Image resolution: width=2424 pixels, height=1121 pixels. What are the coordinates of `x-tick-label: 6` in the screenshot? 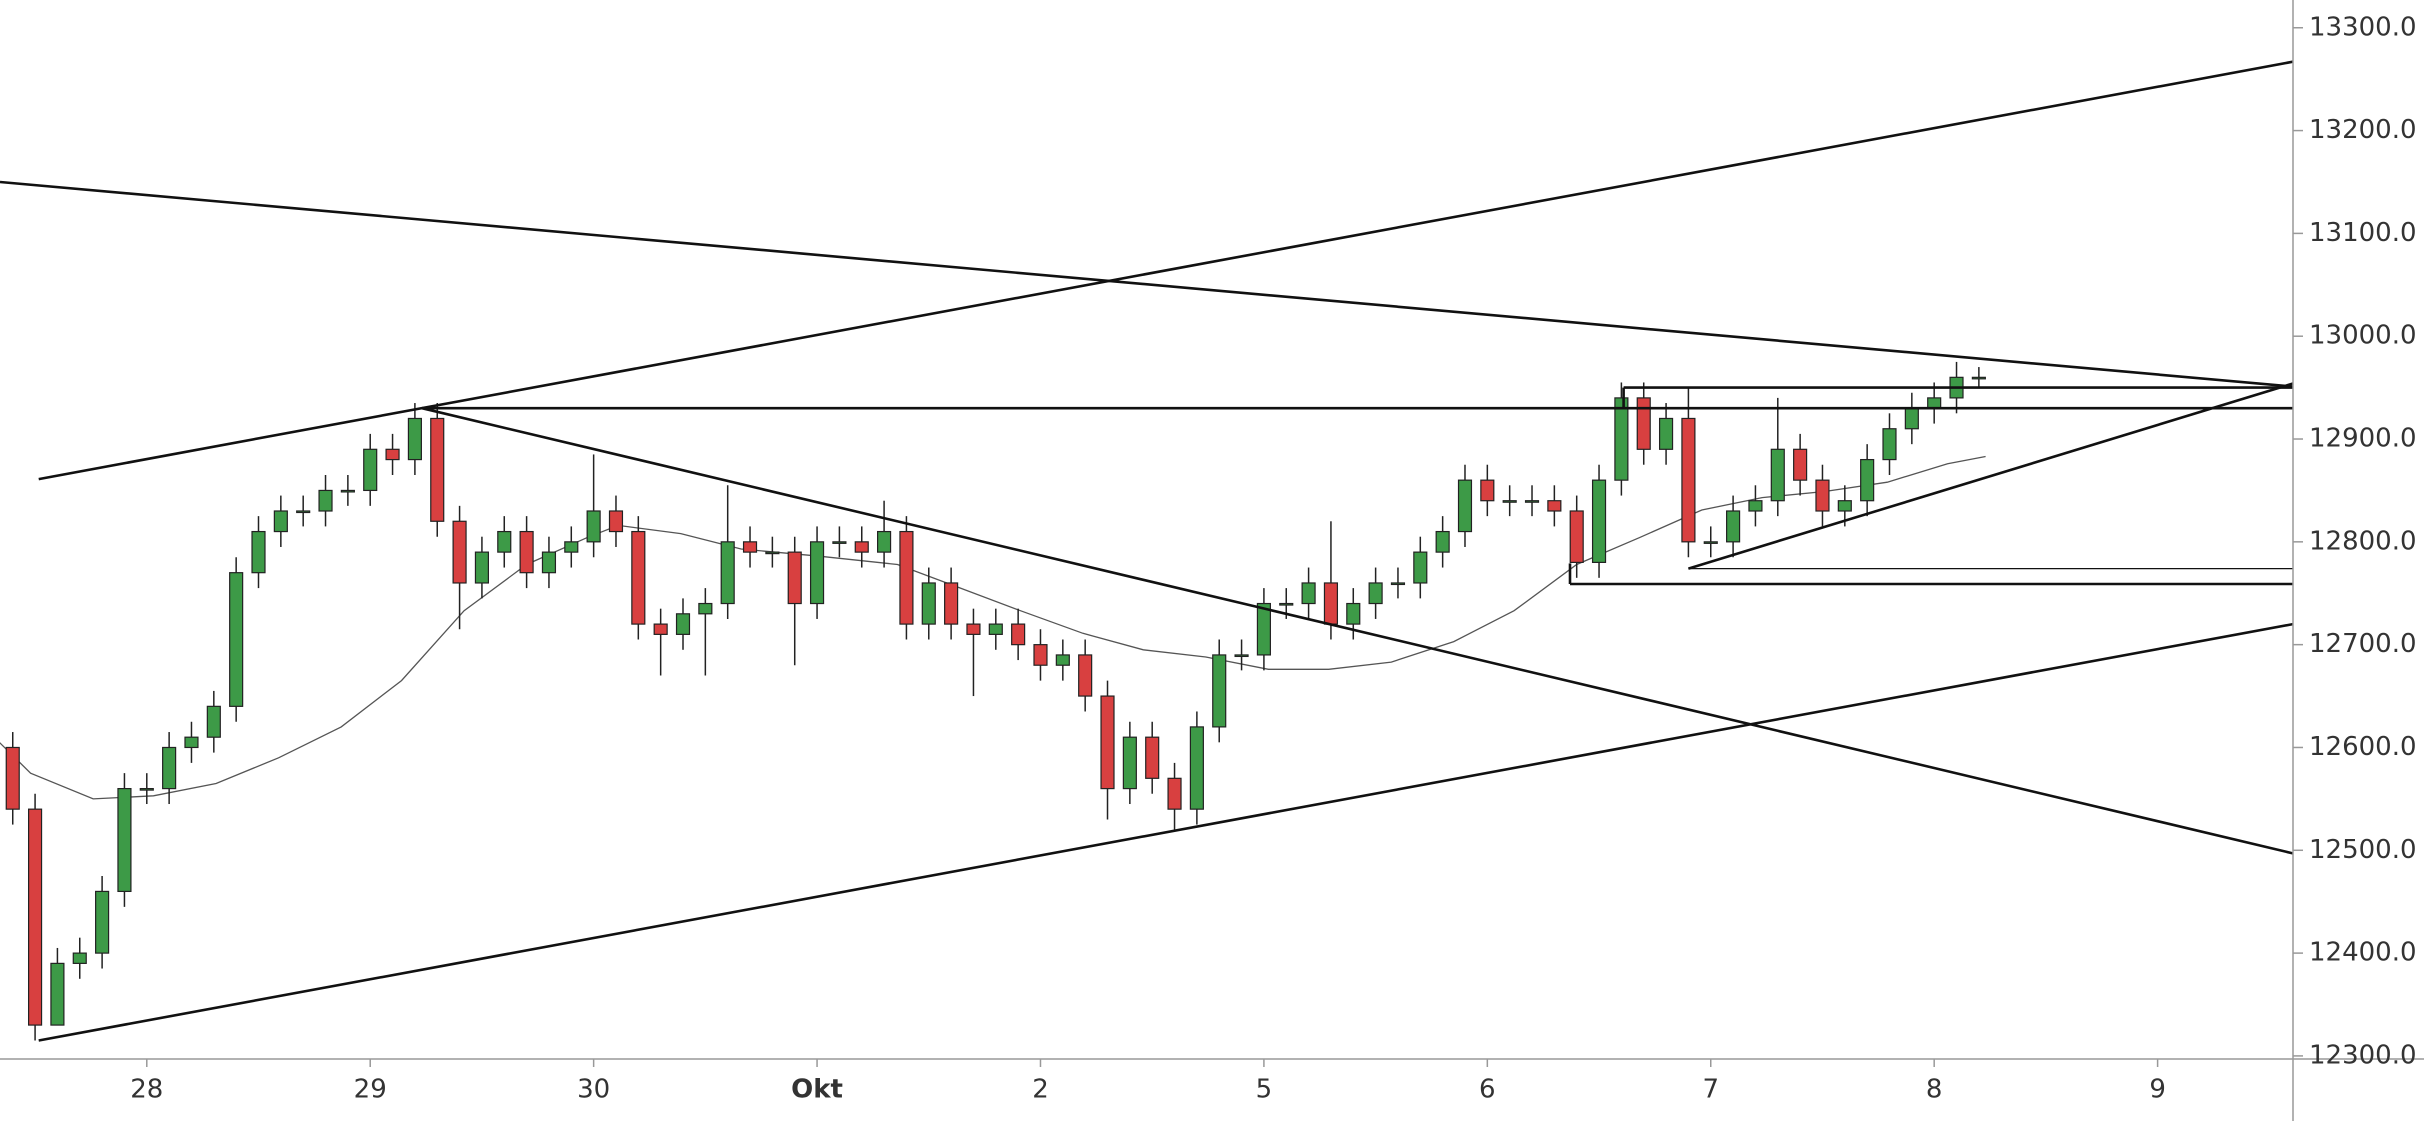 It's located at (1487, 1090).